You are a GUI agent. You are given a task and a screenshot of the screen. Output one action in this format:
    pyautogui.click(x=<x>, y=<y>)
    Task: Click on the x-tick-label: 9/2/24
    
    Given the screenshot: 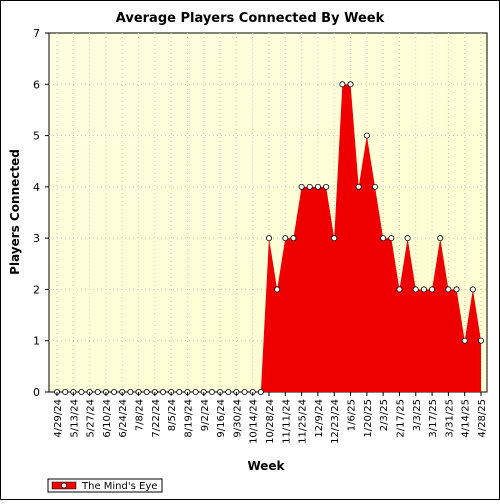 What is the action you would take?
    pyautogui.click(x=205, y=415)
    